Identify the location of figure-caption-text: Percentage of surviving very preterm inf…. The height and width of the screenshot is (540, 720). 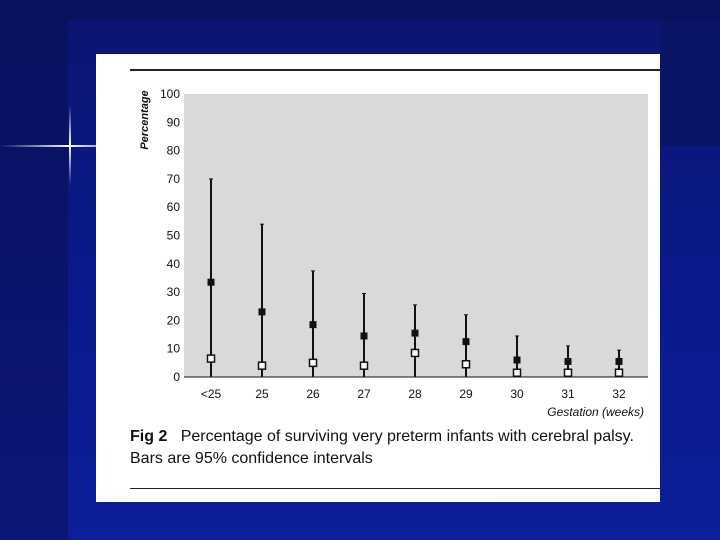
(382, 447).